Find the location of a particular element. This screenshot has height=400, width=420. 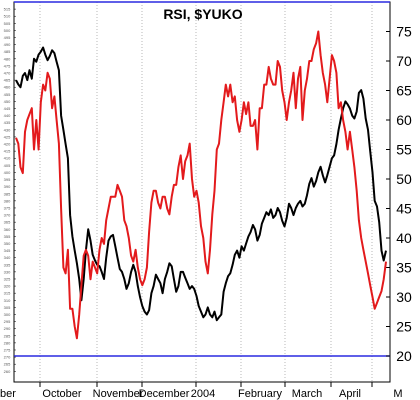

left-tick-label: 320 is located at coordinates (7, 286).